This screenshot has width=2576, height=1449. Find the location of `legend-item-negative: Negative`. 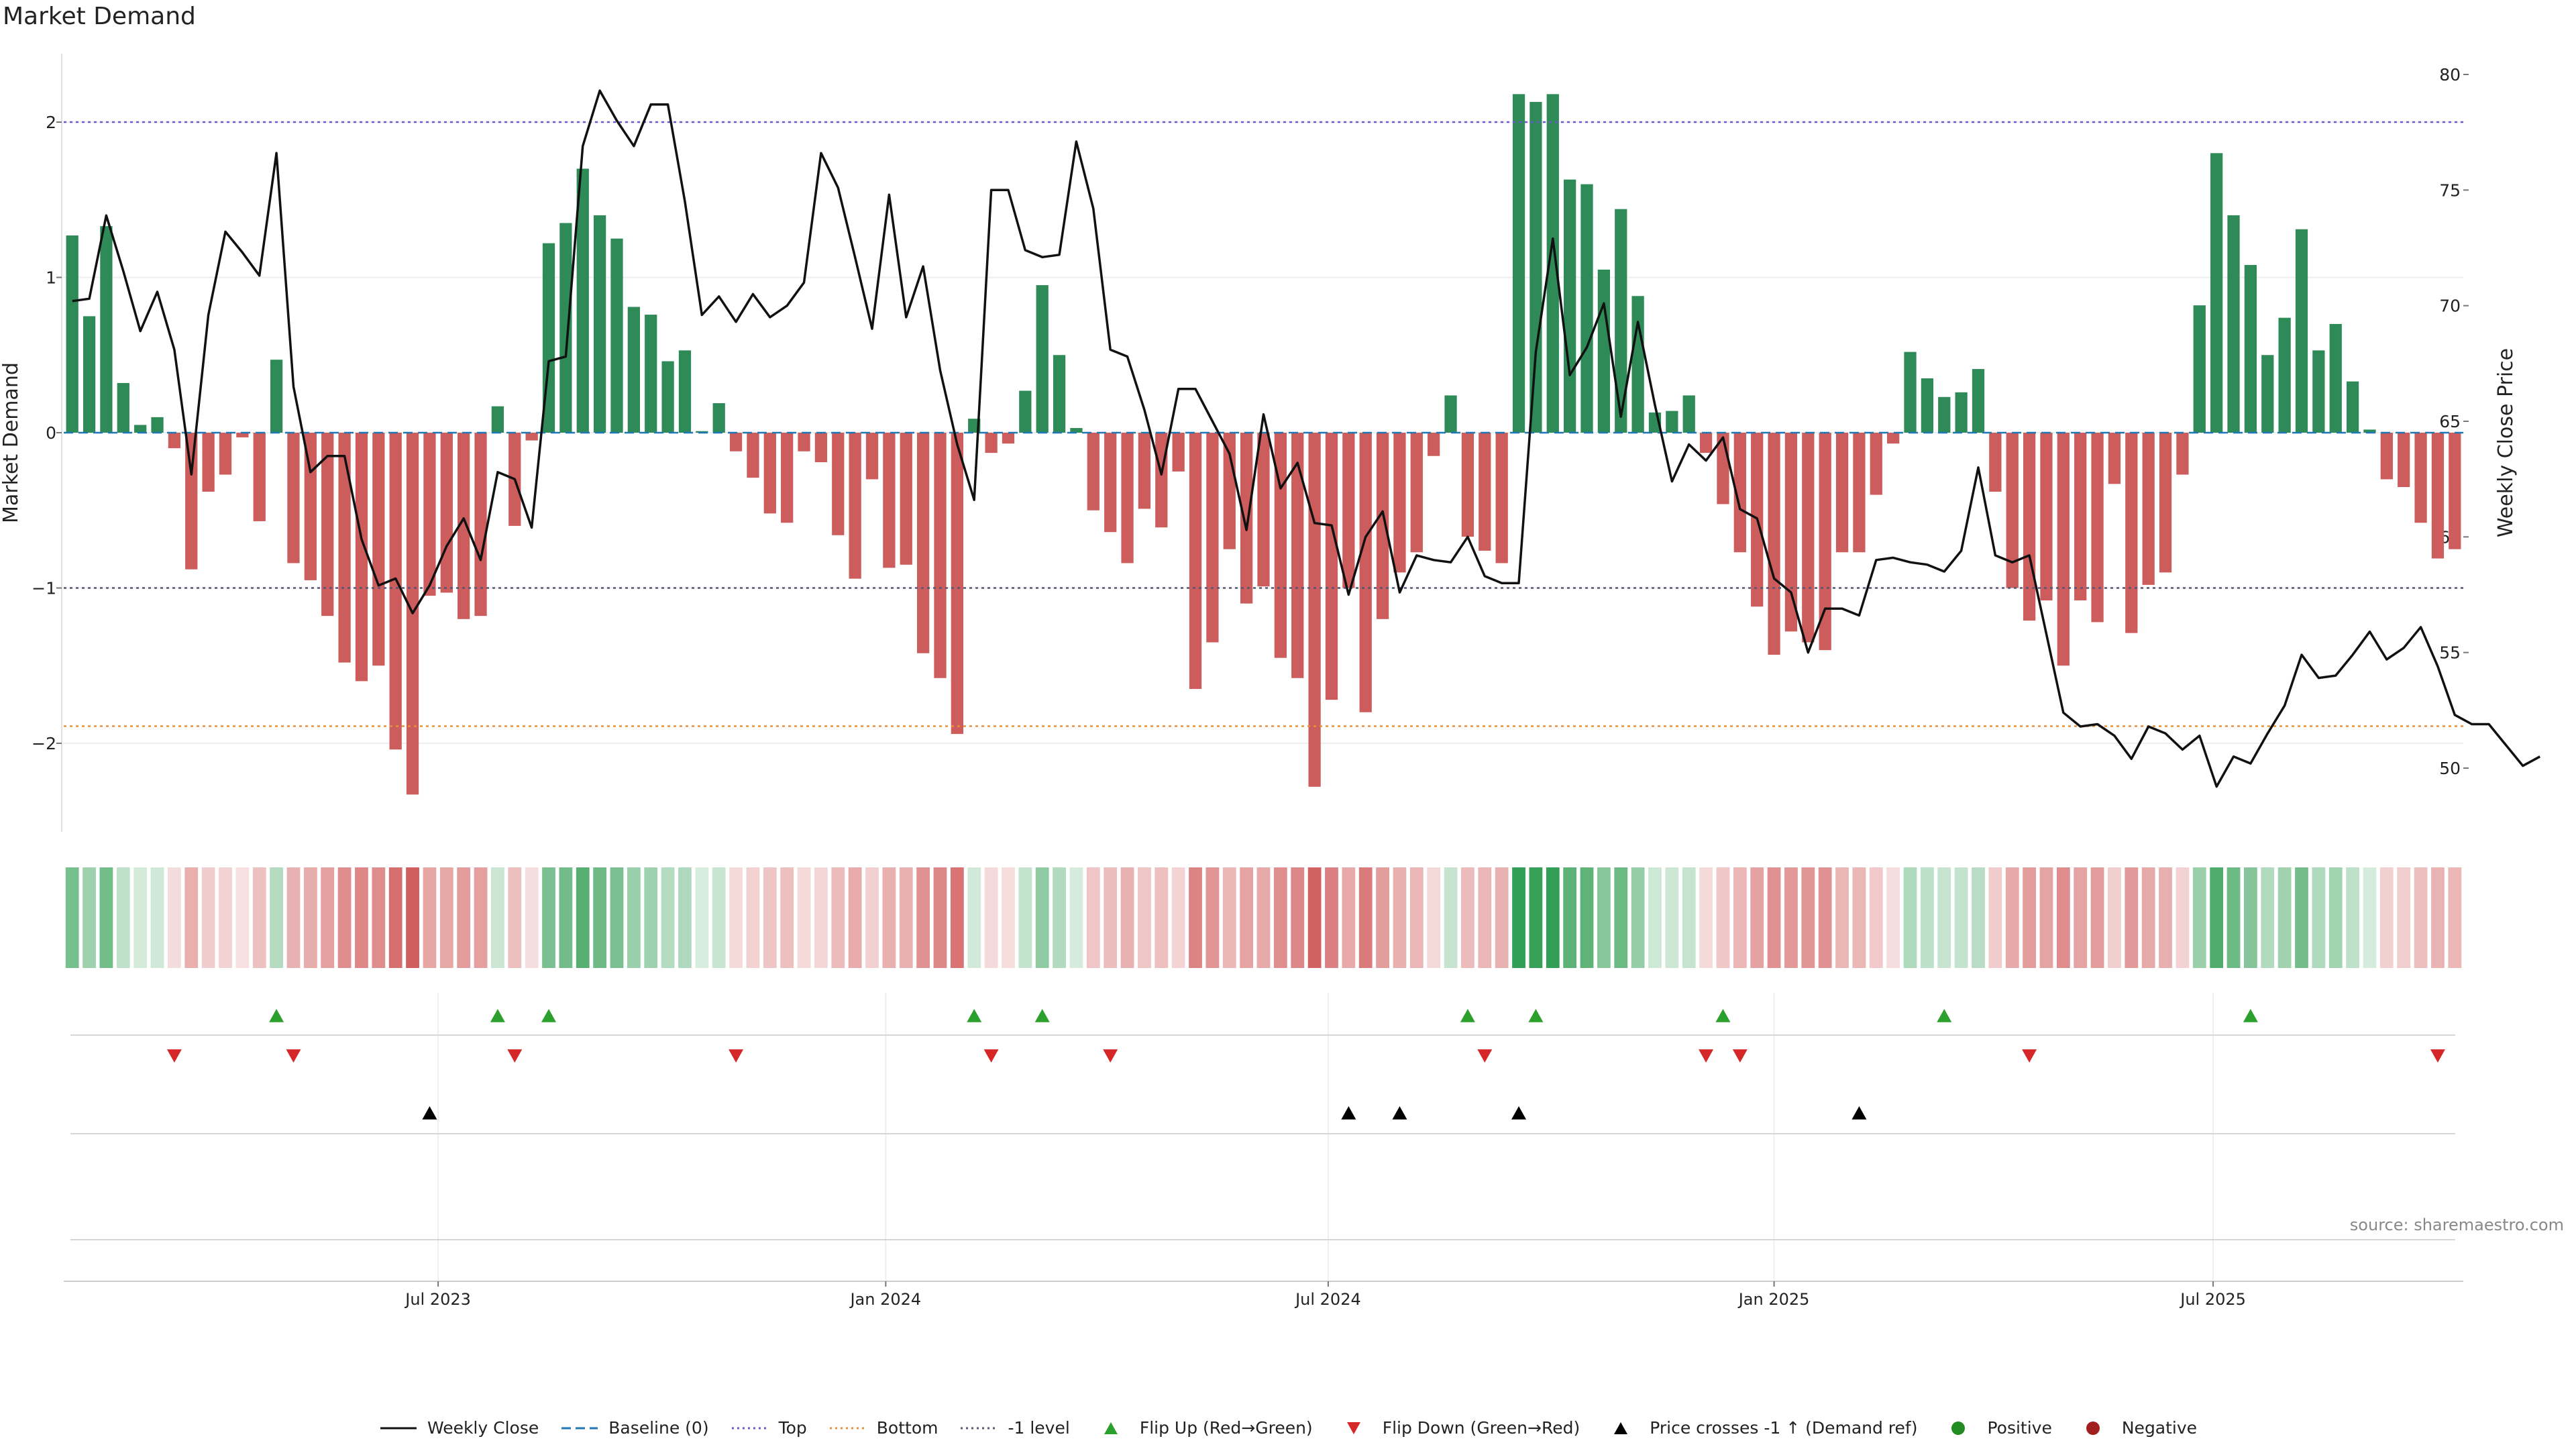

legend-item-negative: Negative is located at coordinates (2135, 1428).